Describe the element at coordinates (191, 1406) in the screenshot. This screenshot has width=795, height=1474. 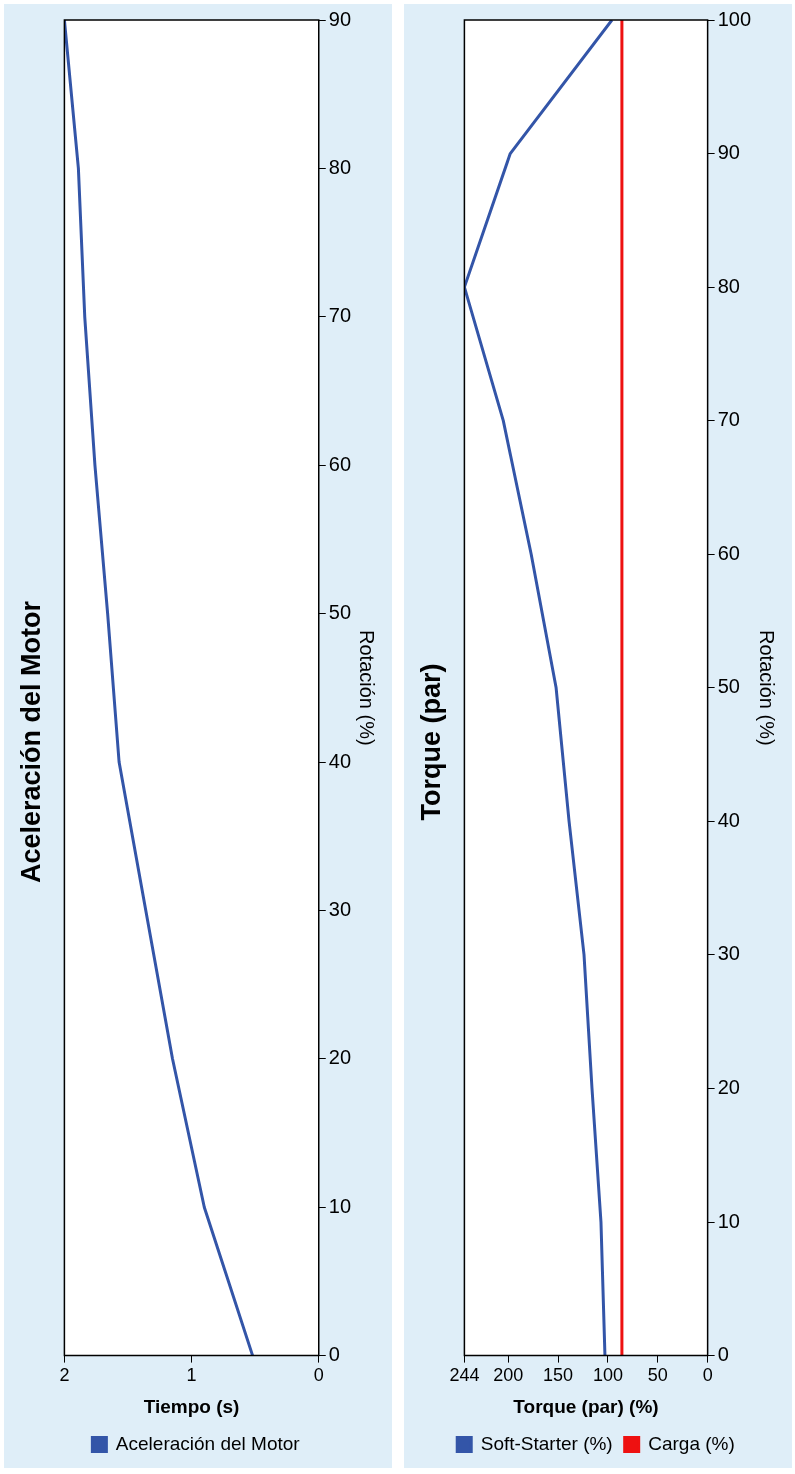
I see `x-axis-title: Tiempo (s)` at that location.